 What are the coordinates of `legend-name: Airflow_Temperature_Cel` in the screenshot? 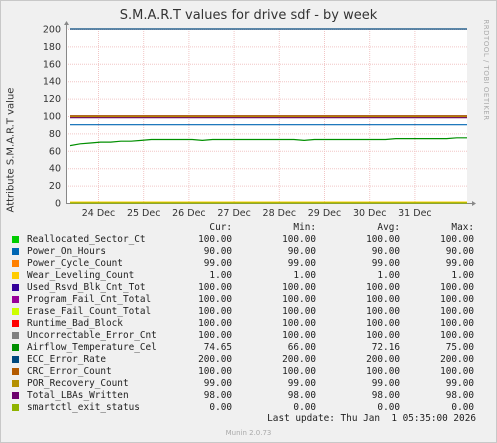 It's located at (92, 347).